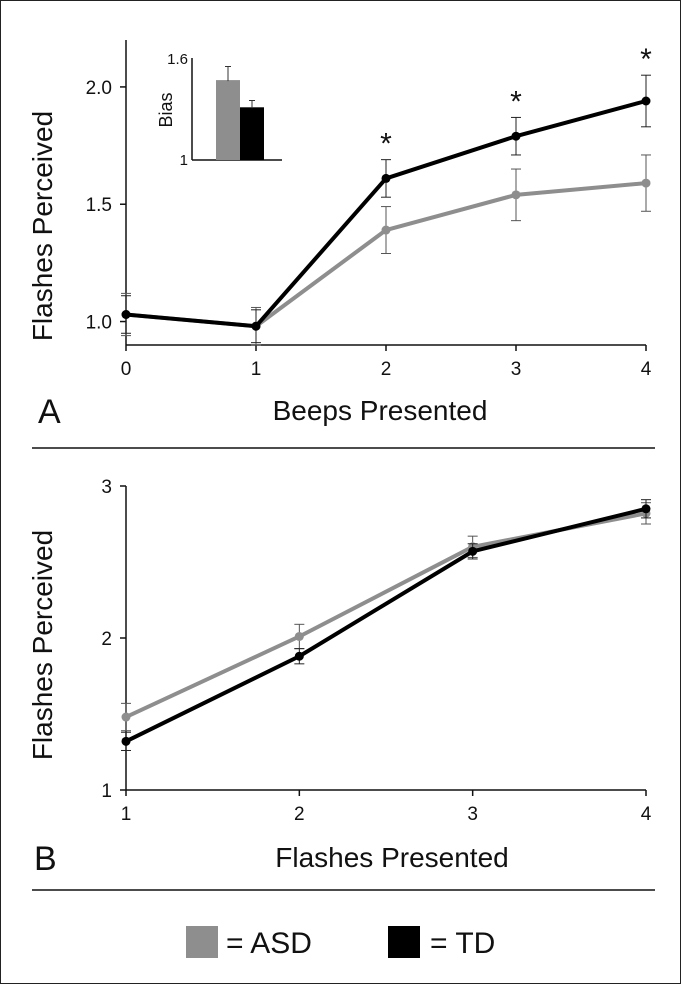 The image size is (681, 984). What do you see at coordinates (126, 369) in the screenshot?
I see `panel-a-xtick-label: 0` at bounding box center [126, 369].